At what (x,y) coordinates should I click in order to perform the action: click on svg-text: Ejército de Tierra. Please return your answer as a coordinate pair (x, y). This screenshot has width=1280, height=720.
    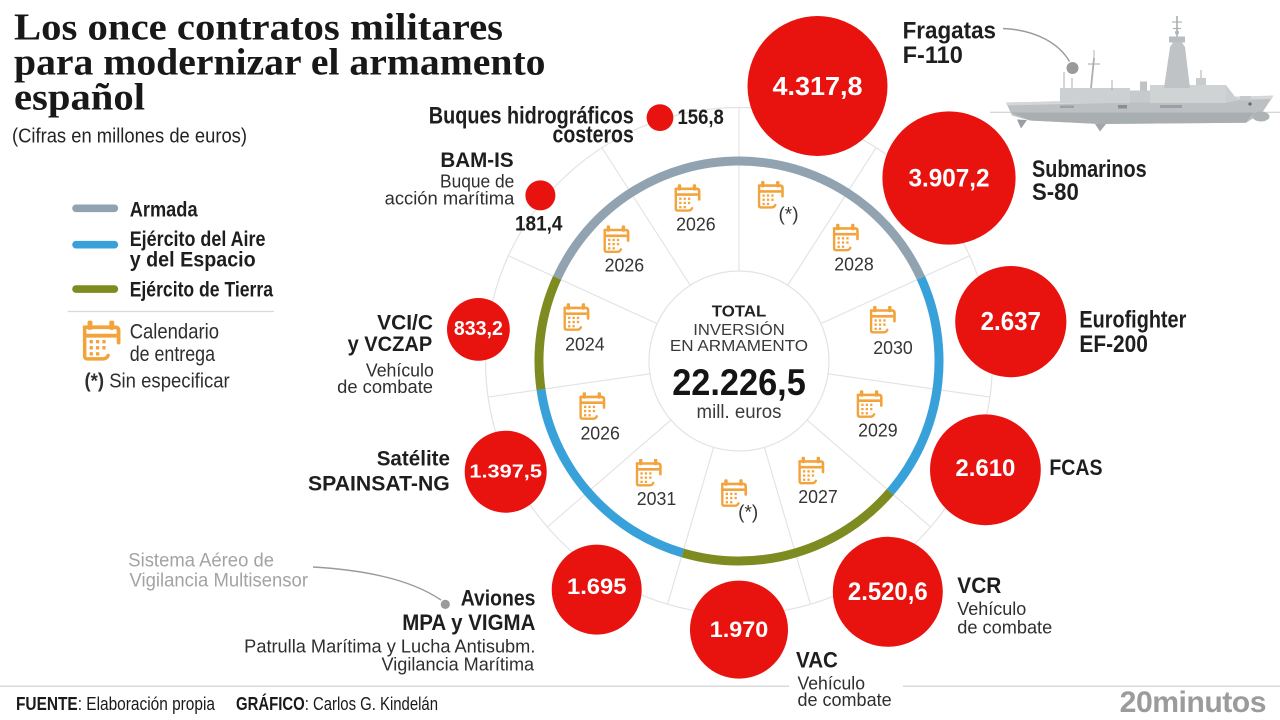
    Looking at the image, I should click on (202, 289).